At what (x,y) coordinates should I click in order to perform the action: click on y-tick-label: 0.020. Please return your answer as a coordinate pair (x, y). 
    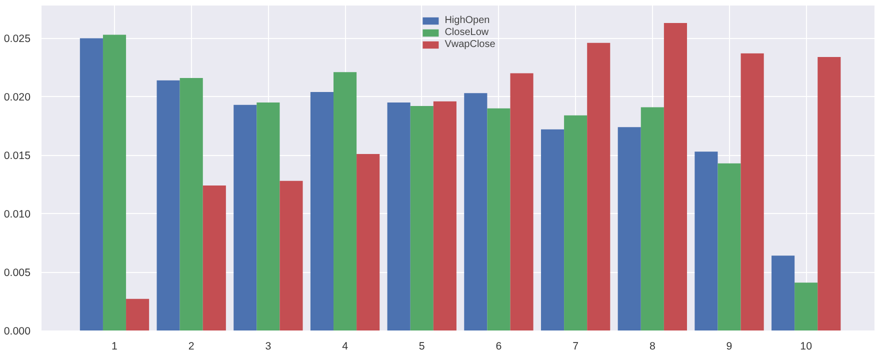
    Looking at the image, I should click on (17, 98).